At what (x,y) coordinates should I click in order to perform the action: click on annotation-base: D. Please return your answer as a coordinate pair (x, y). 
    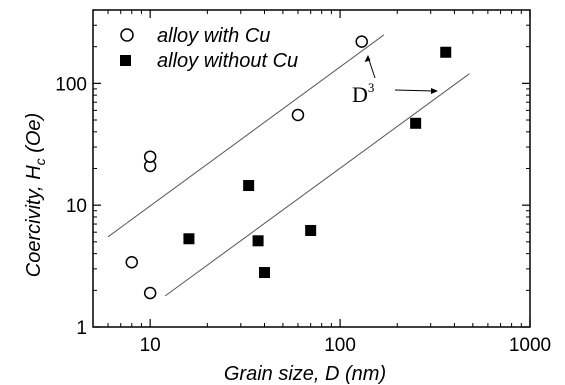
    Looking at the image, I should click on (360, 94).